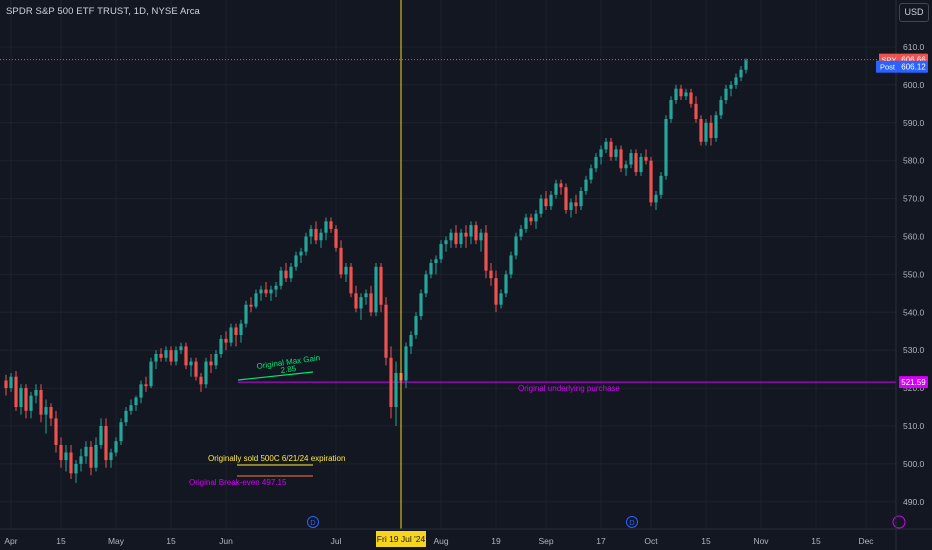 The width and height of the screenshot is (932, 550). Describe the element at coordinates (116, 541) in the screenshot. I see `x-tick-label: May` at that location.